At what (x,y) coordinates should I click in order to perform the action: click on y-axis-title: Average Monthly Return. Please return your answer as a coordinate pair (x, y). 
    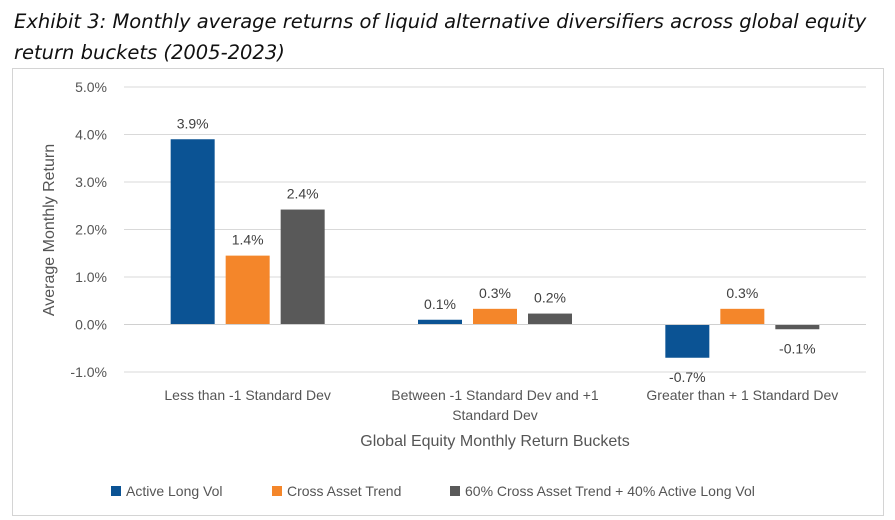
    Looking at the image, I should click on (49, 230).